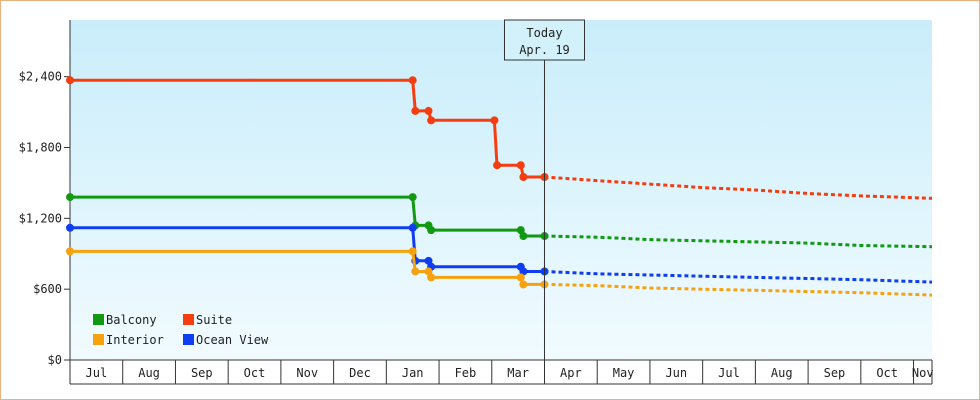  What do you see at coordinates (232, 340) in the screenshot?
I see `legend-label-ocean-view: Ocean View` at bounding box center [232, 340].